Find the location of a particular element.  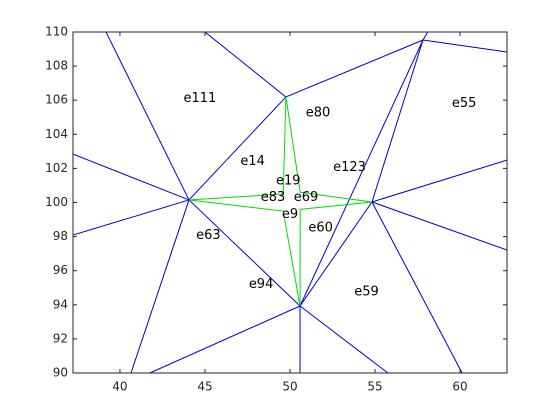

x-tick-label: 60 is located at coordinates (459, 387).